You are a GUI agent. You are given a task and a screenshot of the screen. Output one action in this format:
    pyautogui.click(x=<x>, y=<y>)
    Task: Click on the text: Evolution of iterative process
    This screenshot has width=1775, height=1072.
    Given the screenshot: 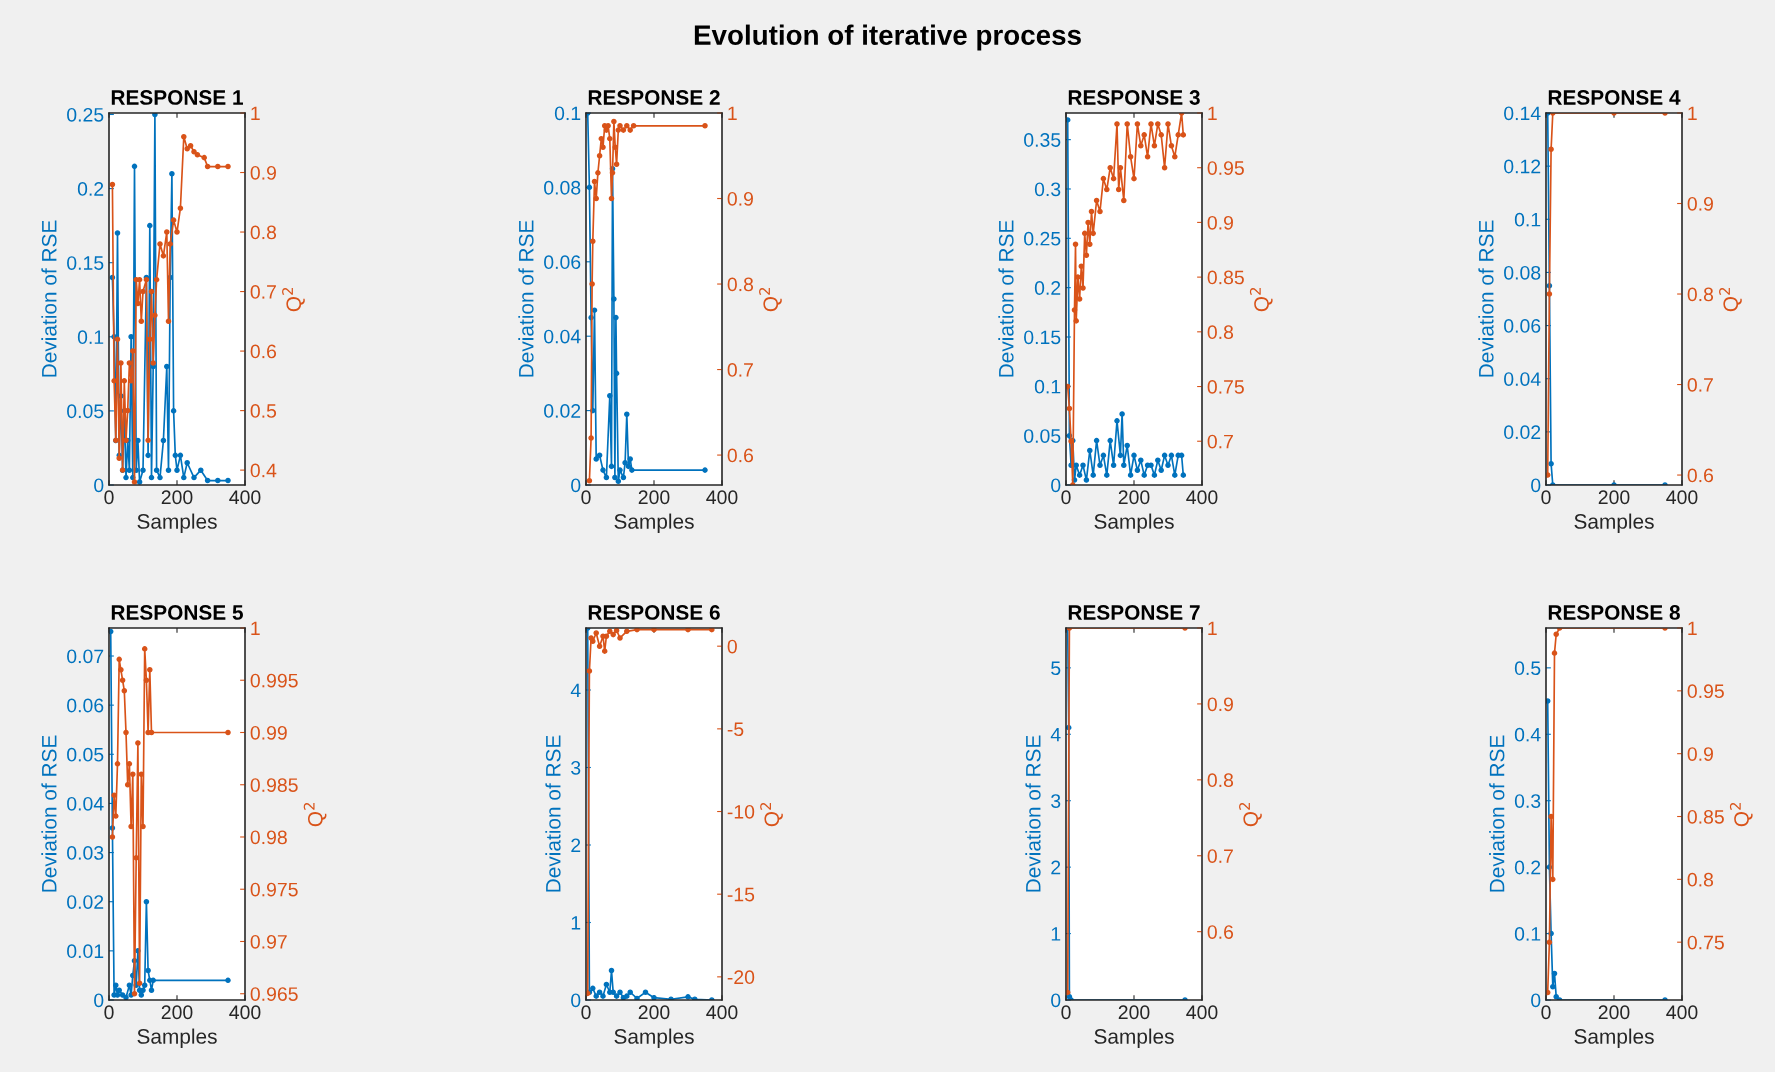 What is the action you would take?
    pyautogui.click(x=887, y=37)
    